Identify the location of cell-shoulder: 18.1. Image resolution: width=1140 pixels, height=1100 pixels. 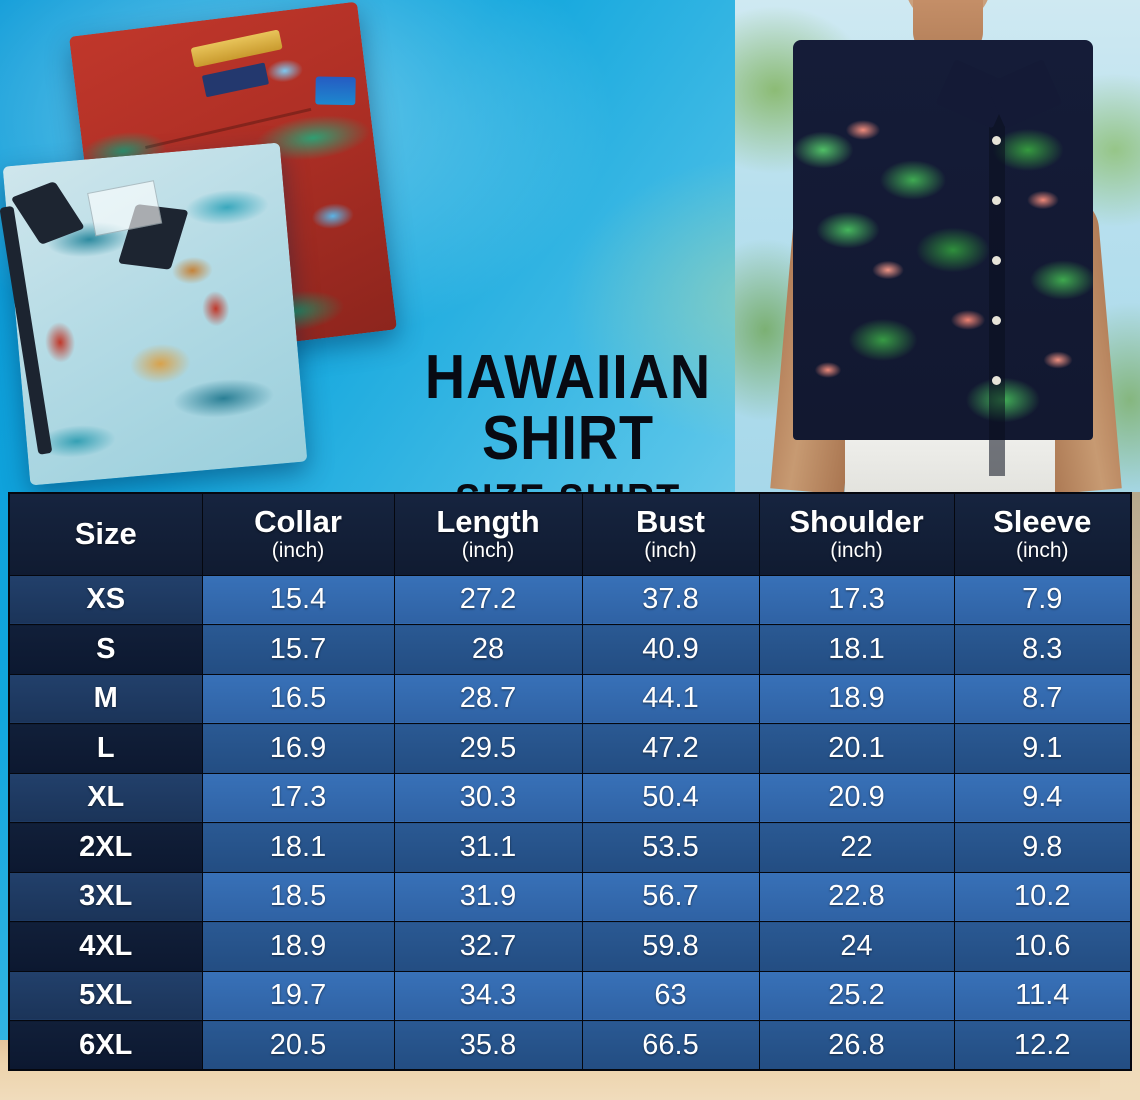
(856, 649).